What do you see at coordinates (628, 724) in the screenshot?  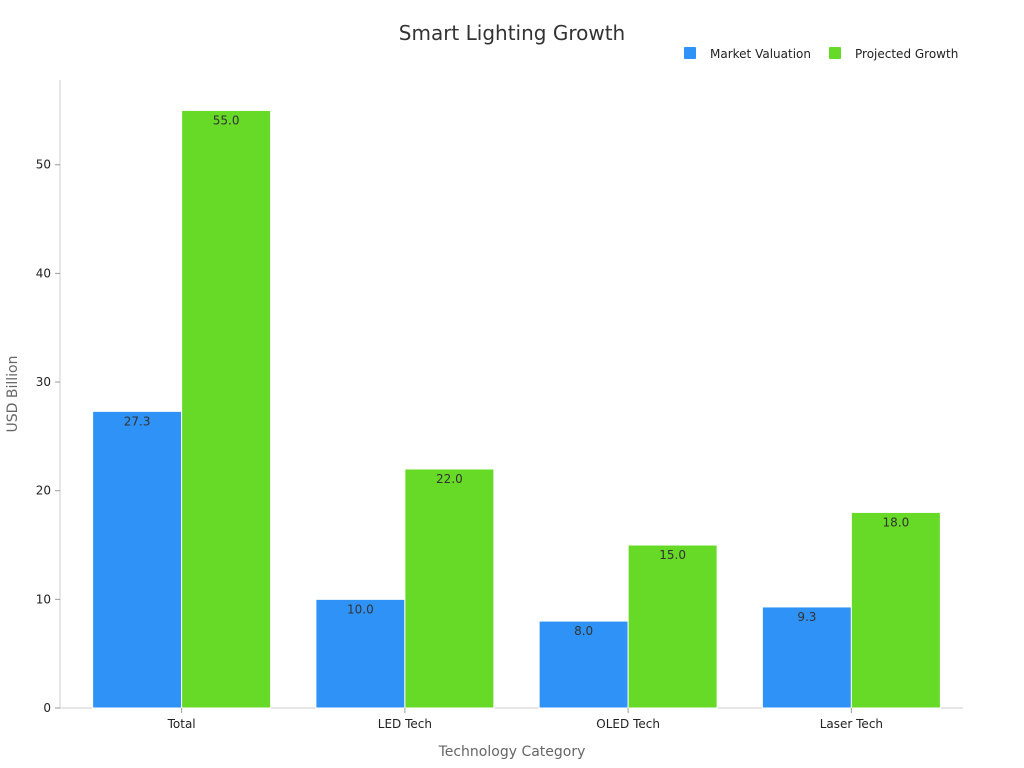 I see `x-tick-label: OLED Tech` at bounding box center [628, 724].